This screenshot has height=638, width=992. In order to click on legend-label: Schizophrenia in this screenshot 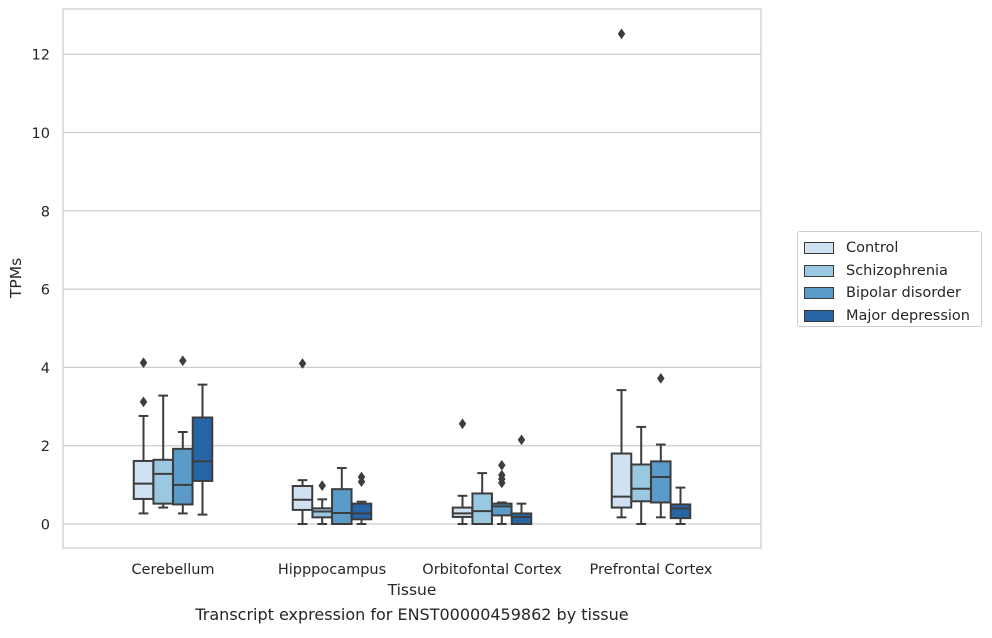, I will do `click(897, 270)`.